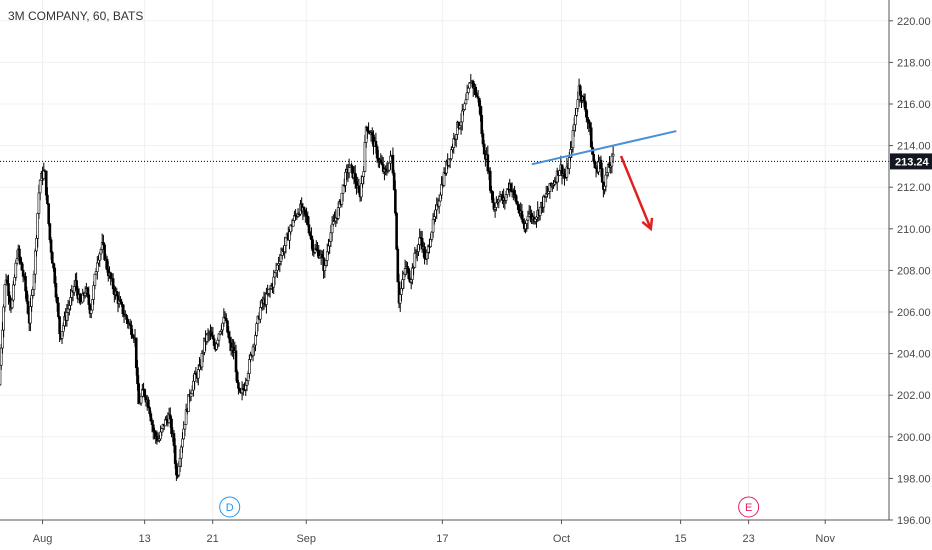 The width and height of the screenshot is (932, 550). What do you see at coordinates (680, 539) in the screenshot?
I see `x-tick-label: 15` at bounding box center [680, 539].